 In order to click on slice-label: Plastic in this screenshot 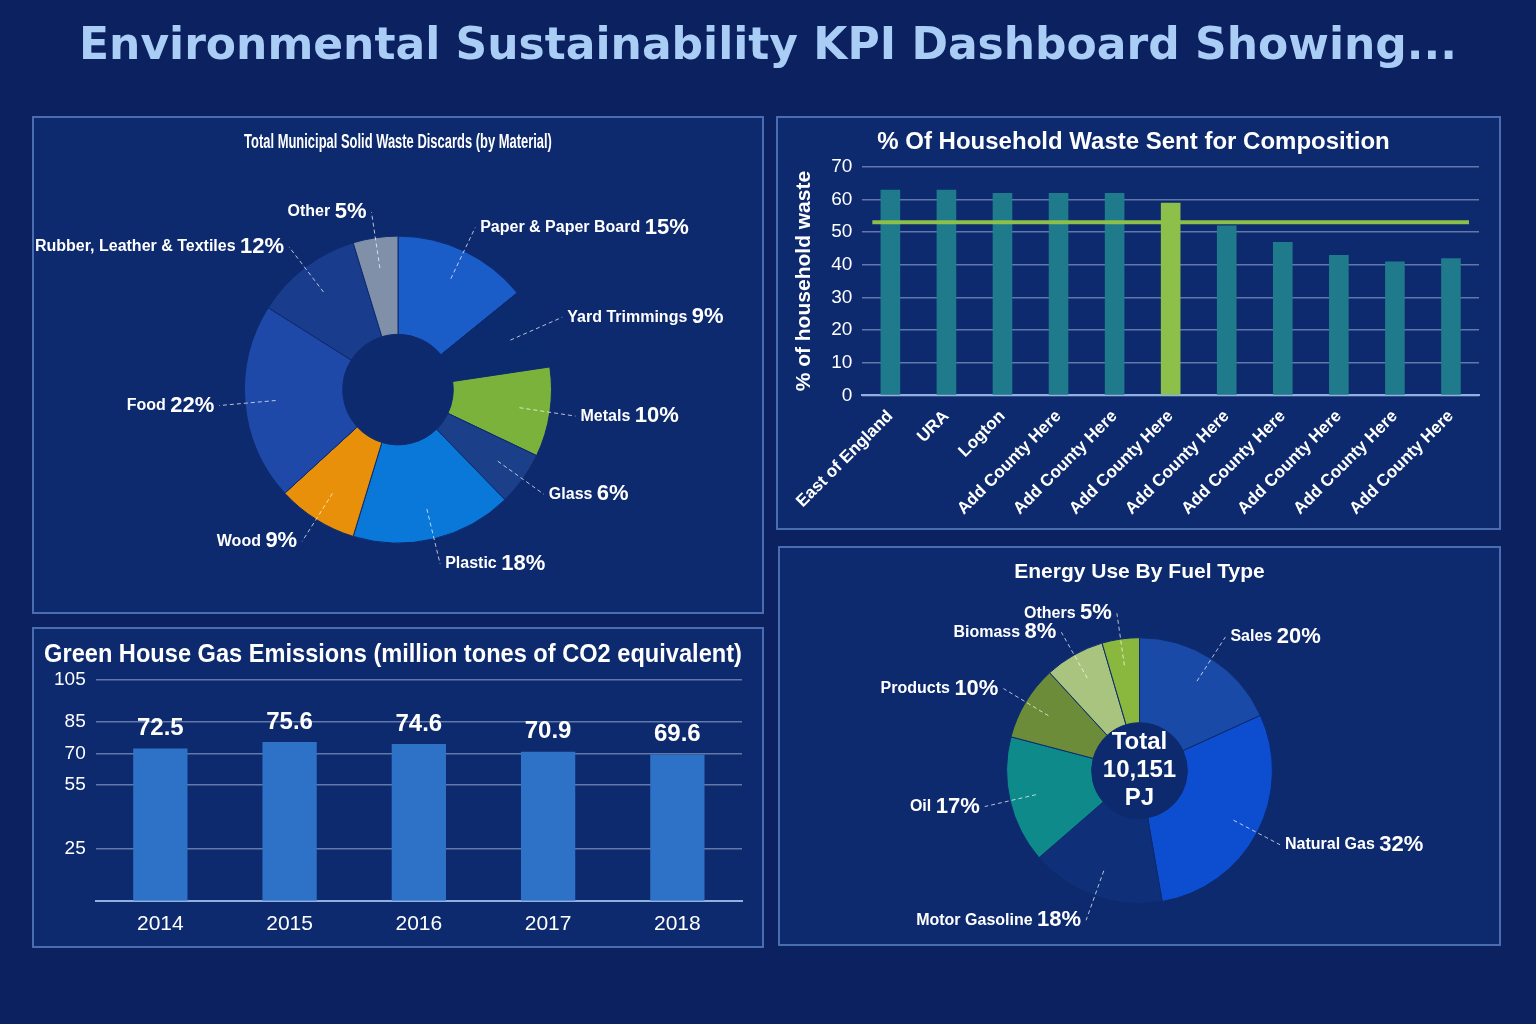, I will do `click(471, 563)`.